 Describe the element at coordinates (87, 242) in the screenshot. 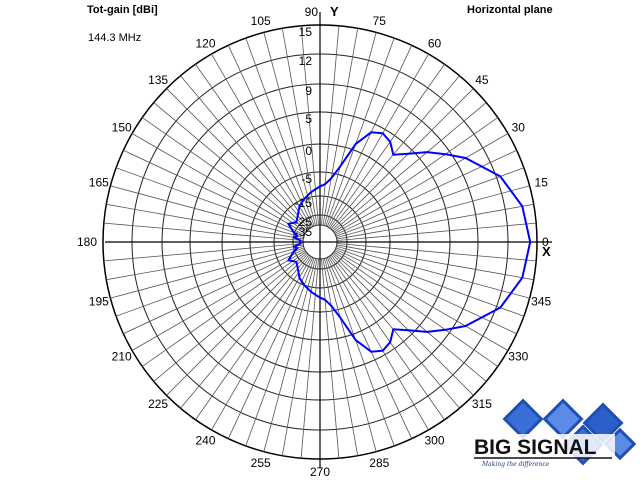

I see `angle-label: 180` at that location.